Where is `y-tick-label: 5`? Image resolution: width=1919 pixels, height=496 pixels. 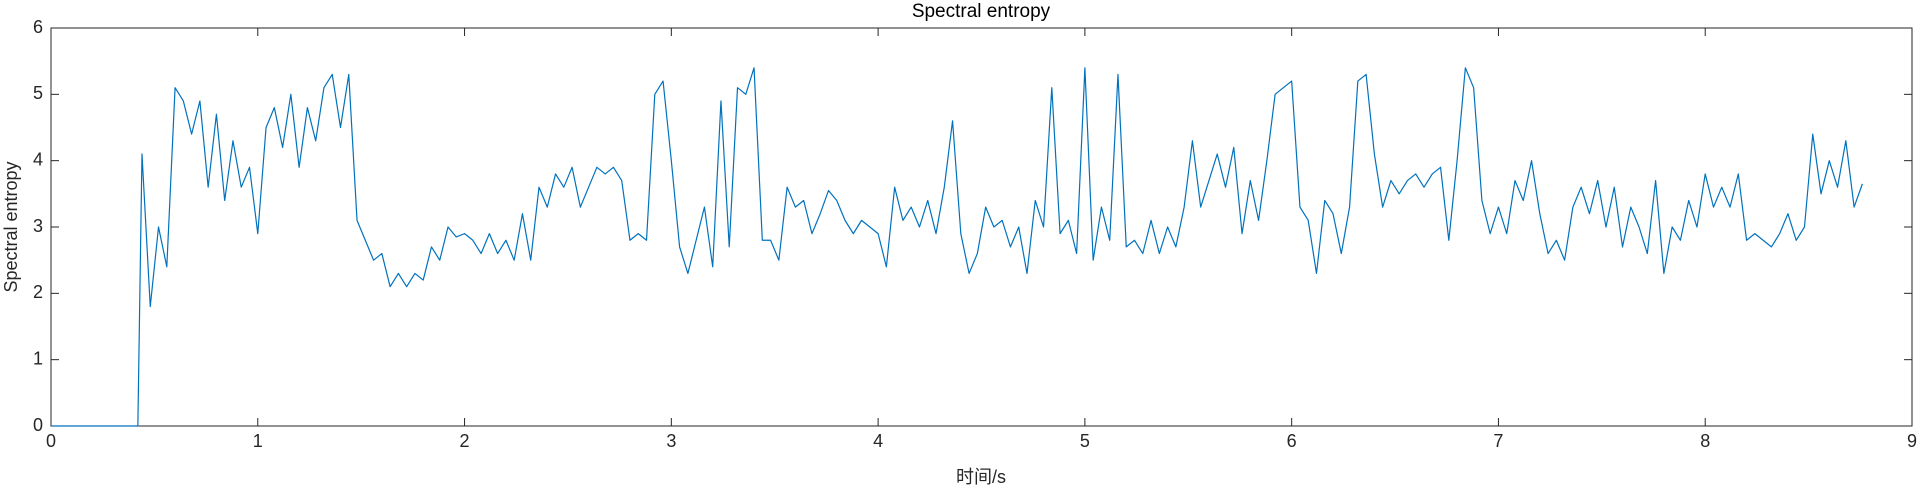
y-tick-label: 5 is located at coordinates (38, 93).